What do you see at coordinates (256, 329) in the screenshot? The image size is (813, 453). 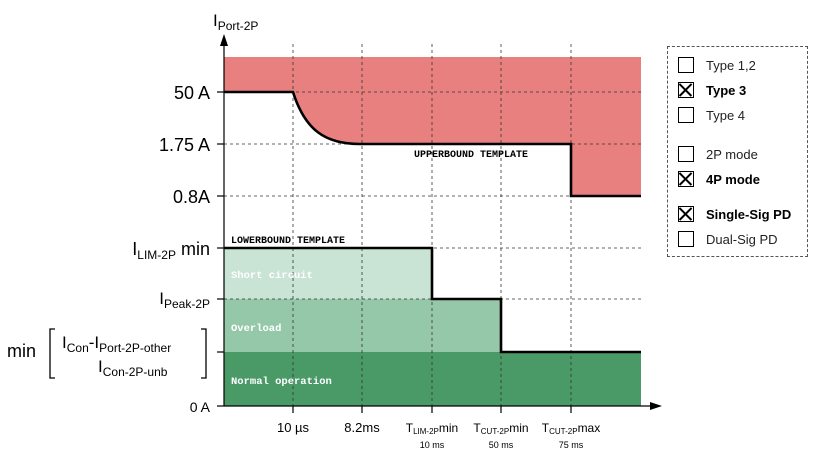 I see `overload-label: Overload` at bounding box center [256, 329].